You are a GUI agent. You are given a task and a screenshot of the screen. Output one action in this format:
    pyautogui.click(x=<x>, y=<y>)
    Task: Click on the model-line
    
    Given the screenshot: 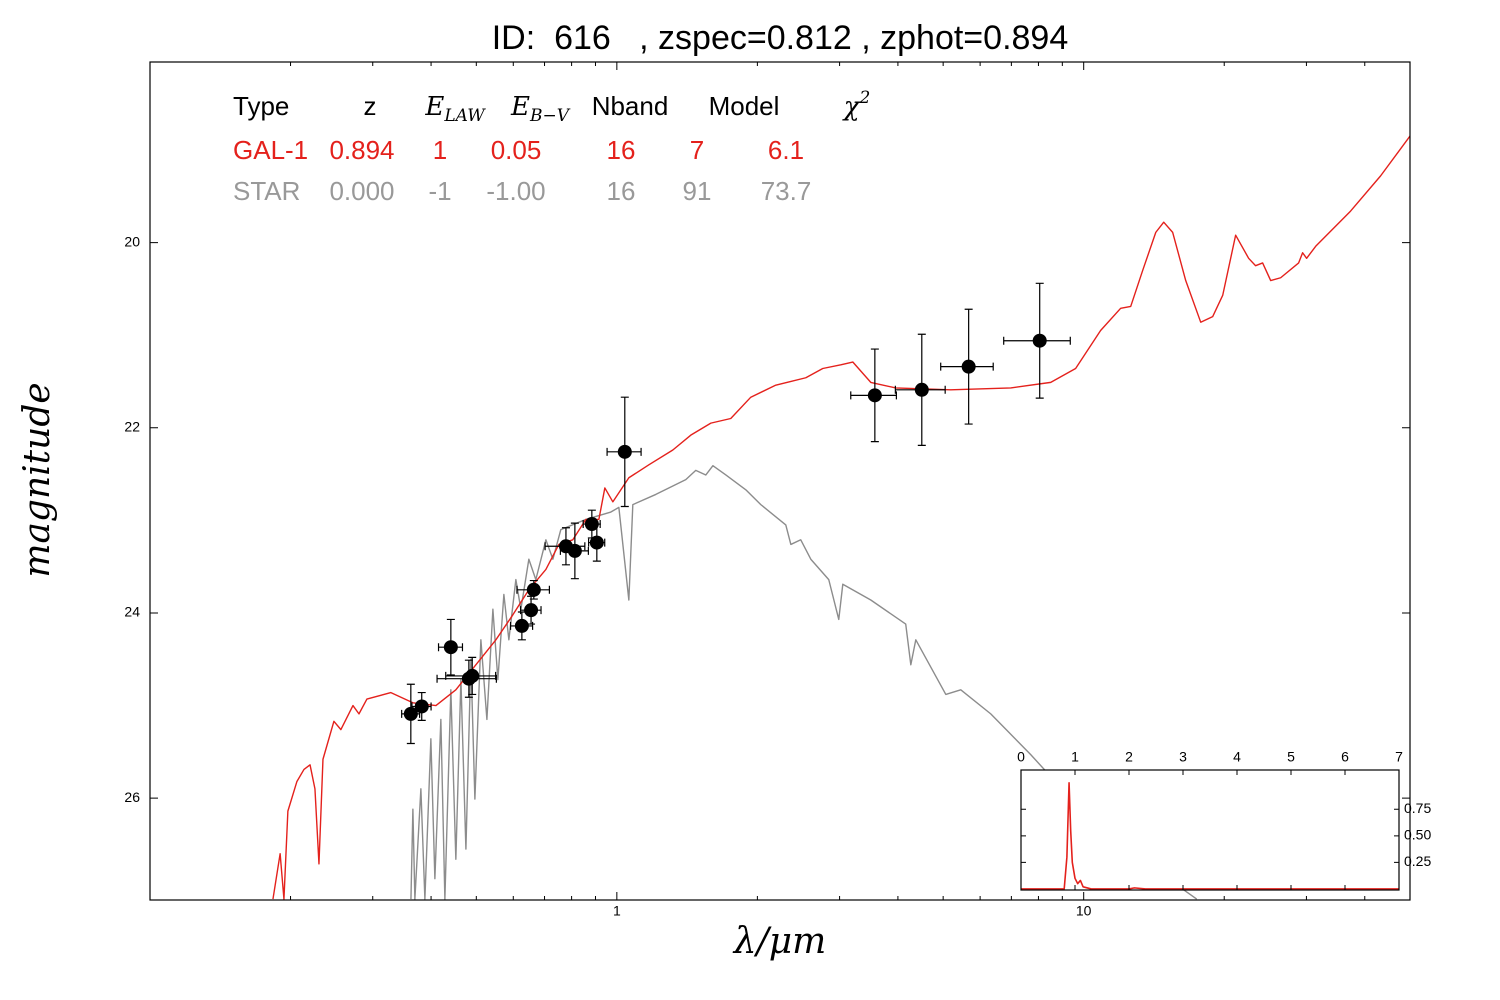 What is the action you would take?
    pyautogui.click(x=1210, y=835)
    